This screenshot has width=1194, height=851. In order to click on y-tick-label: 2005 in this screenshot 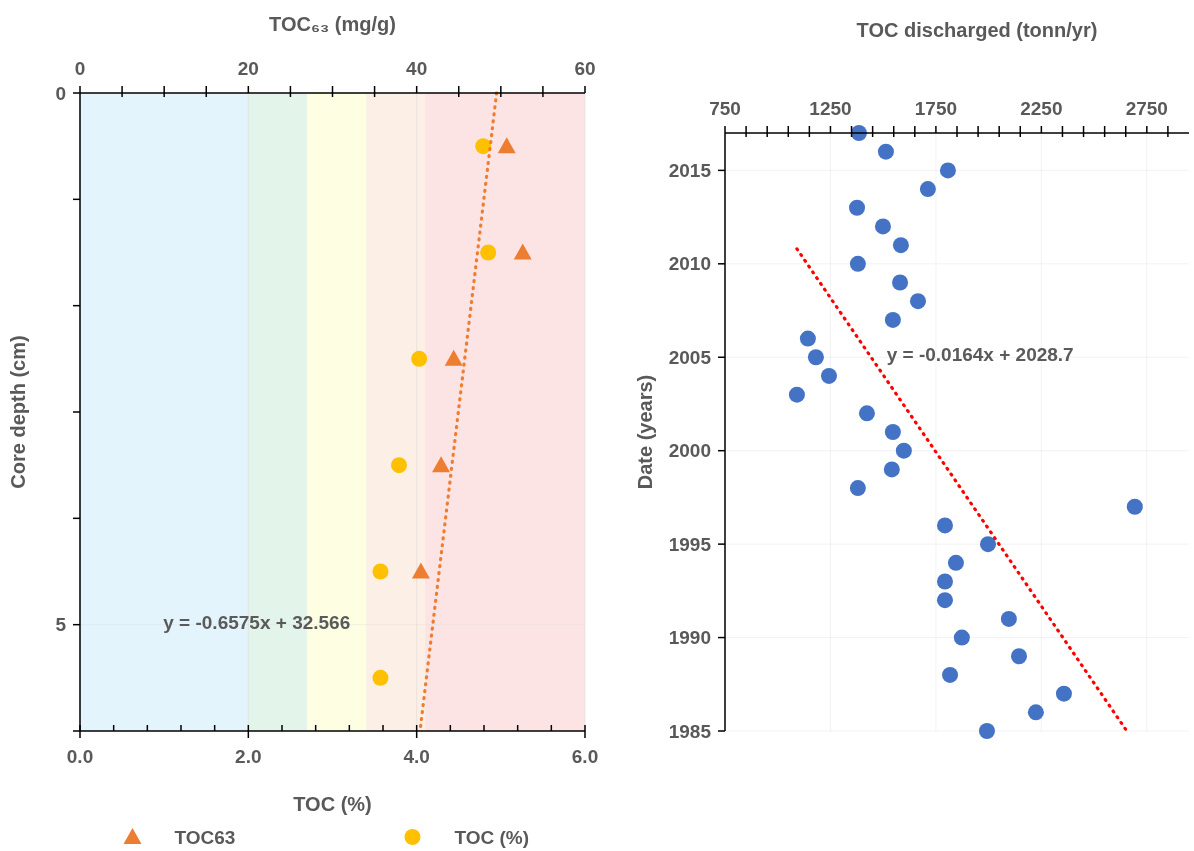, I will do `click(690, 357)`.